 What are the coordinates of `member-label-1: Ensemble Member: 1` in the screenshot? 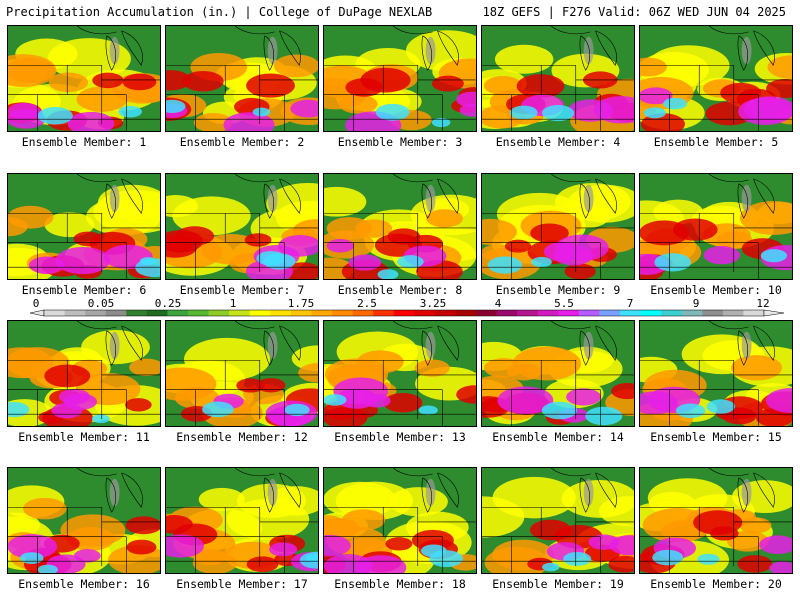 It's located at (84, 142).